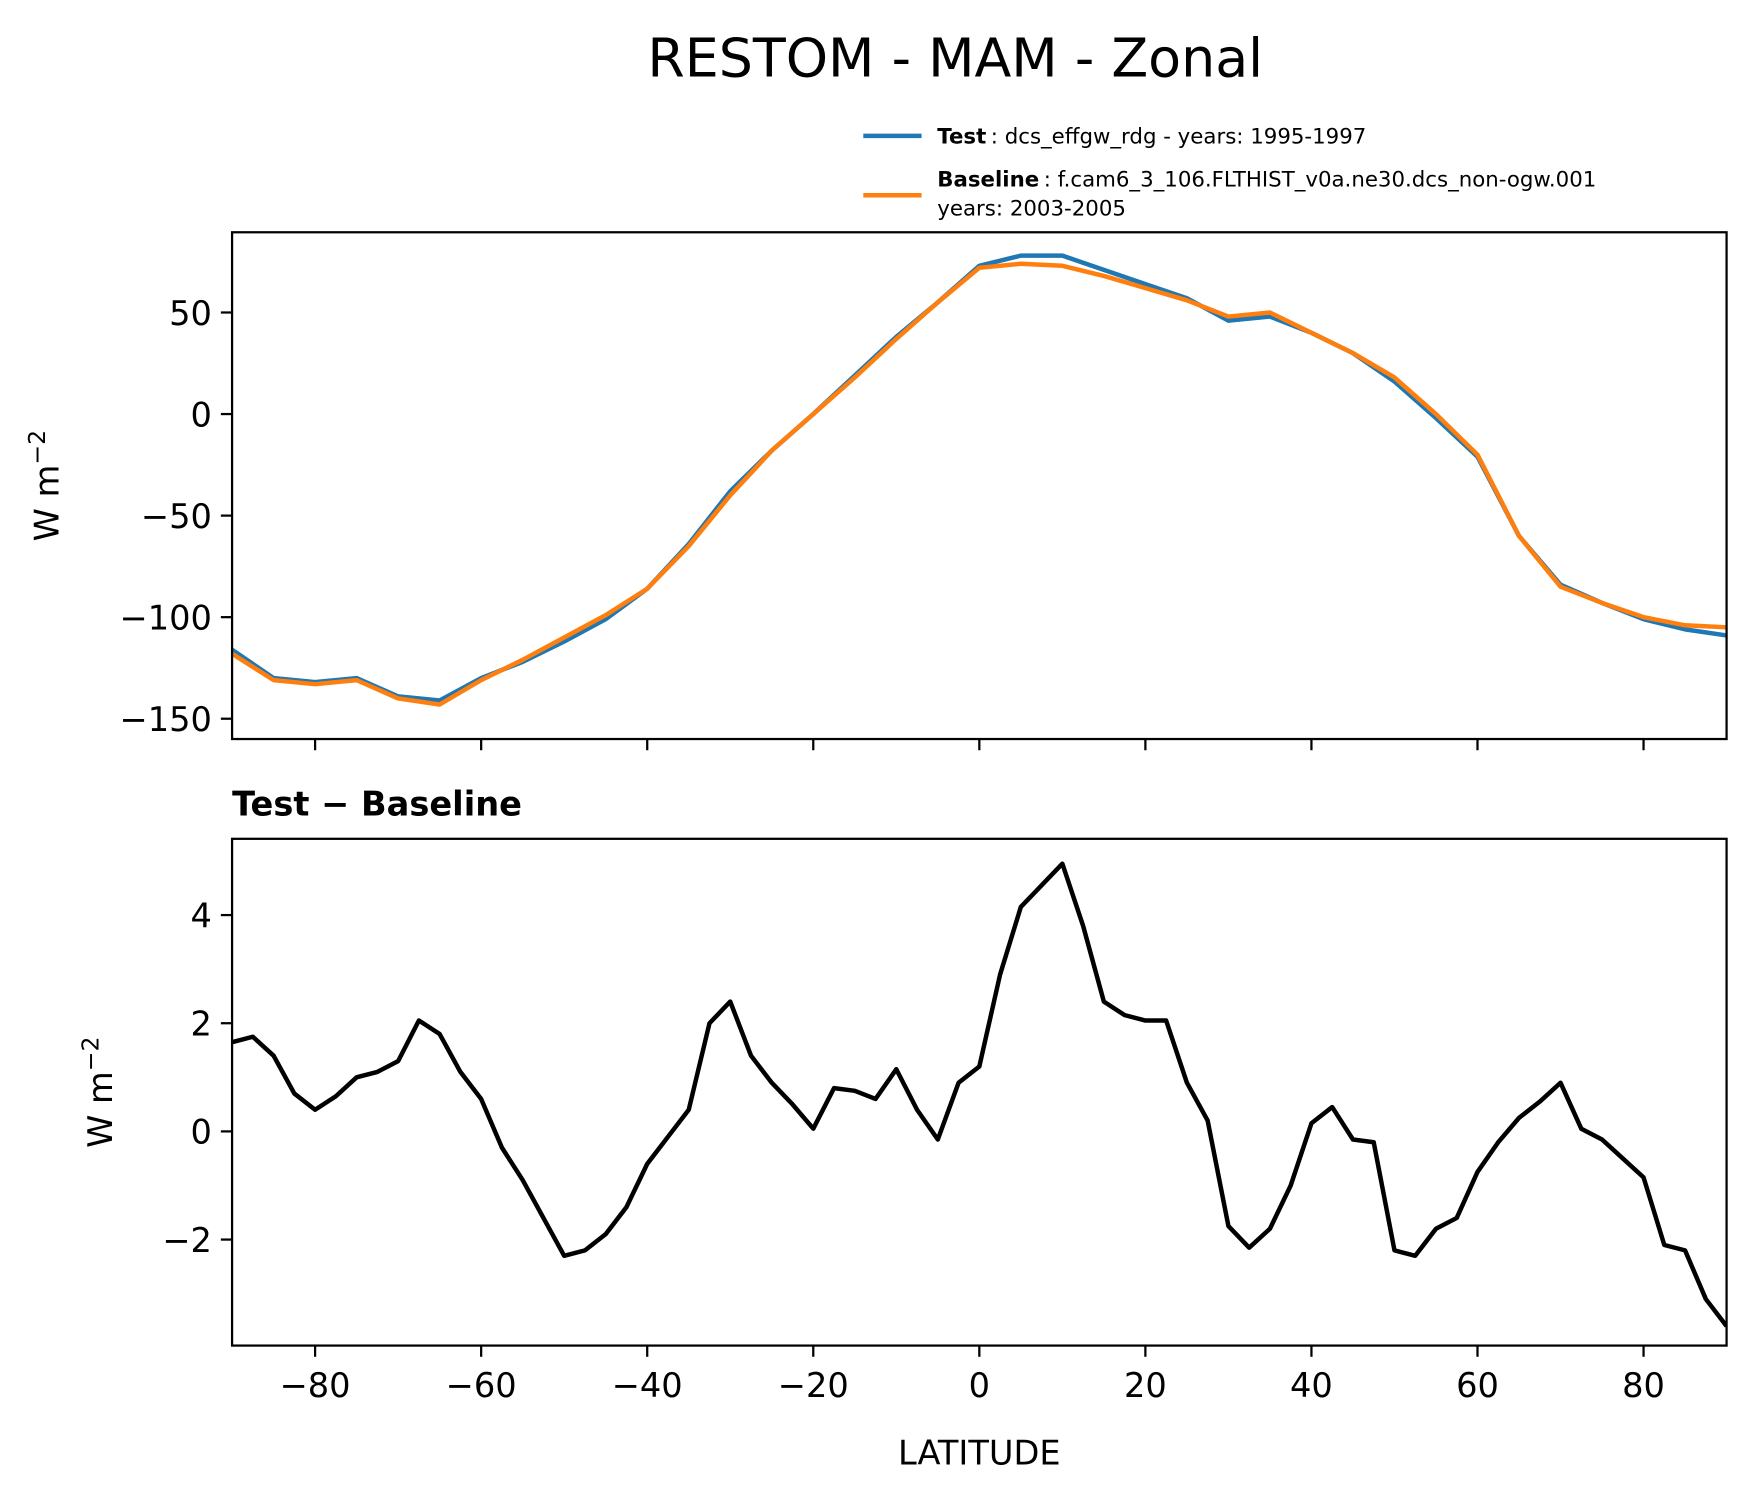  What do you see at coordinates (377, 803) in the screenshot?
I see `subplot-title: Test − Baseline` at bounding box center [377, 803].